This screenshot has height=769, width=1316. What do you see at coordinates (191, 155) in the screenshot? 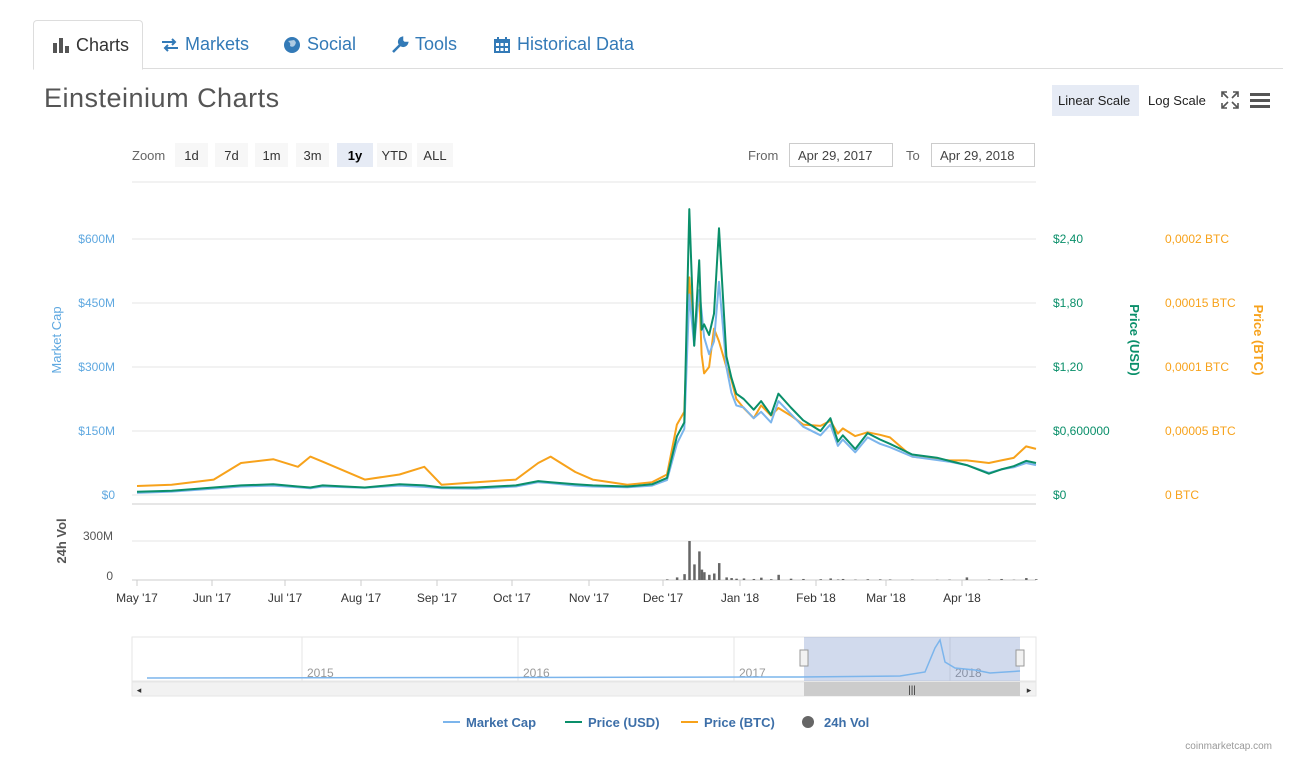
I see `zoom-1d-button: 1d` at bounding box center [191, 155].